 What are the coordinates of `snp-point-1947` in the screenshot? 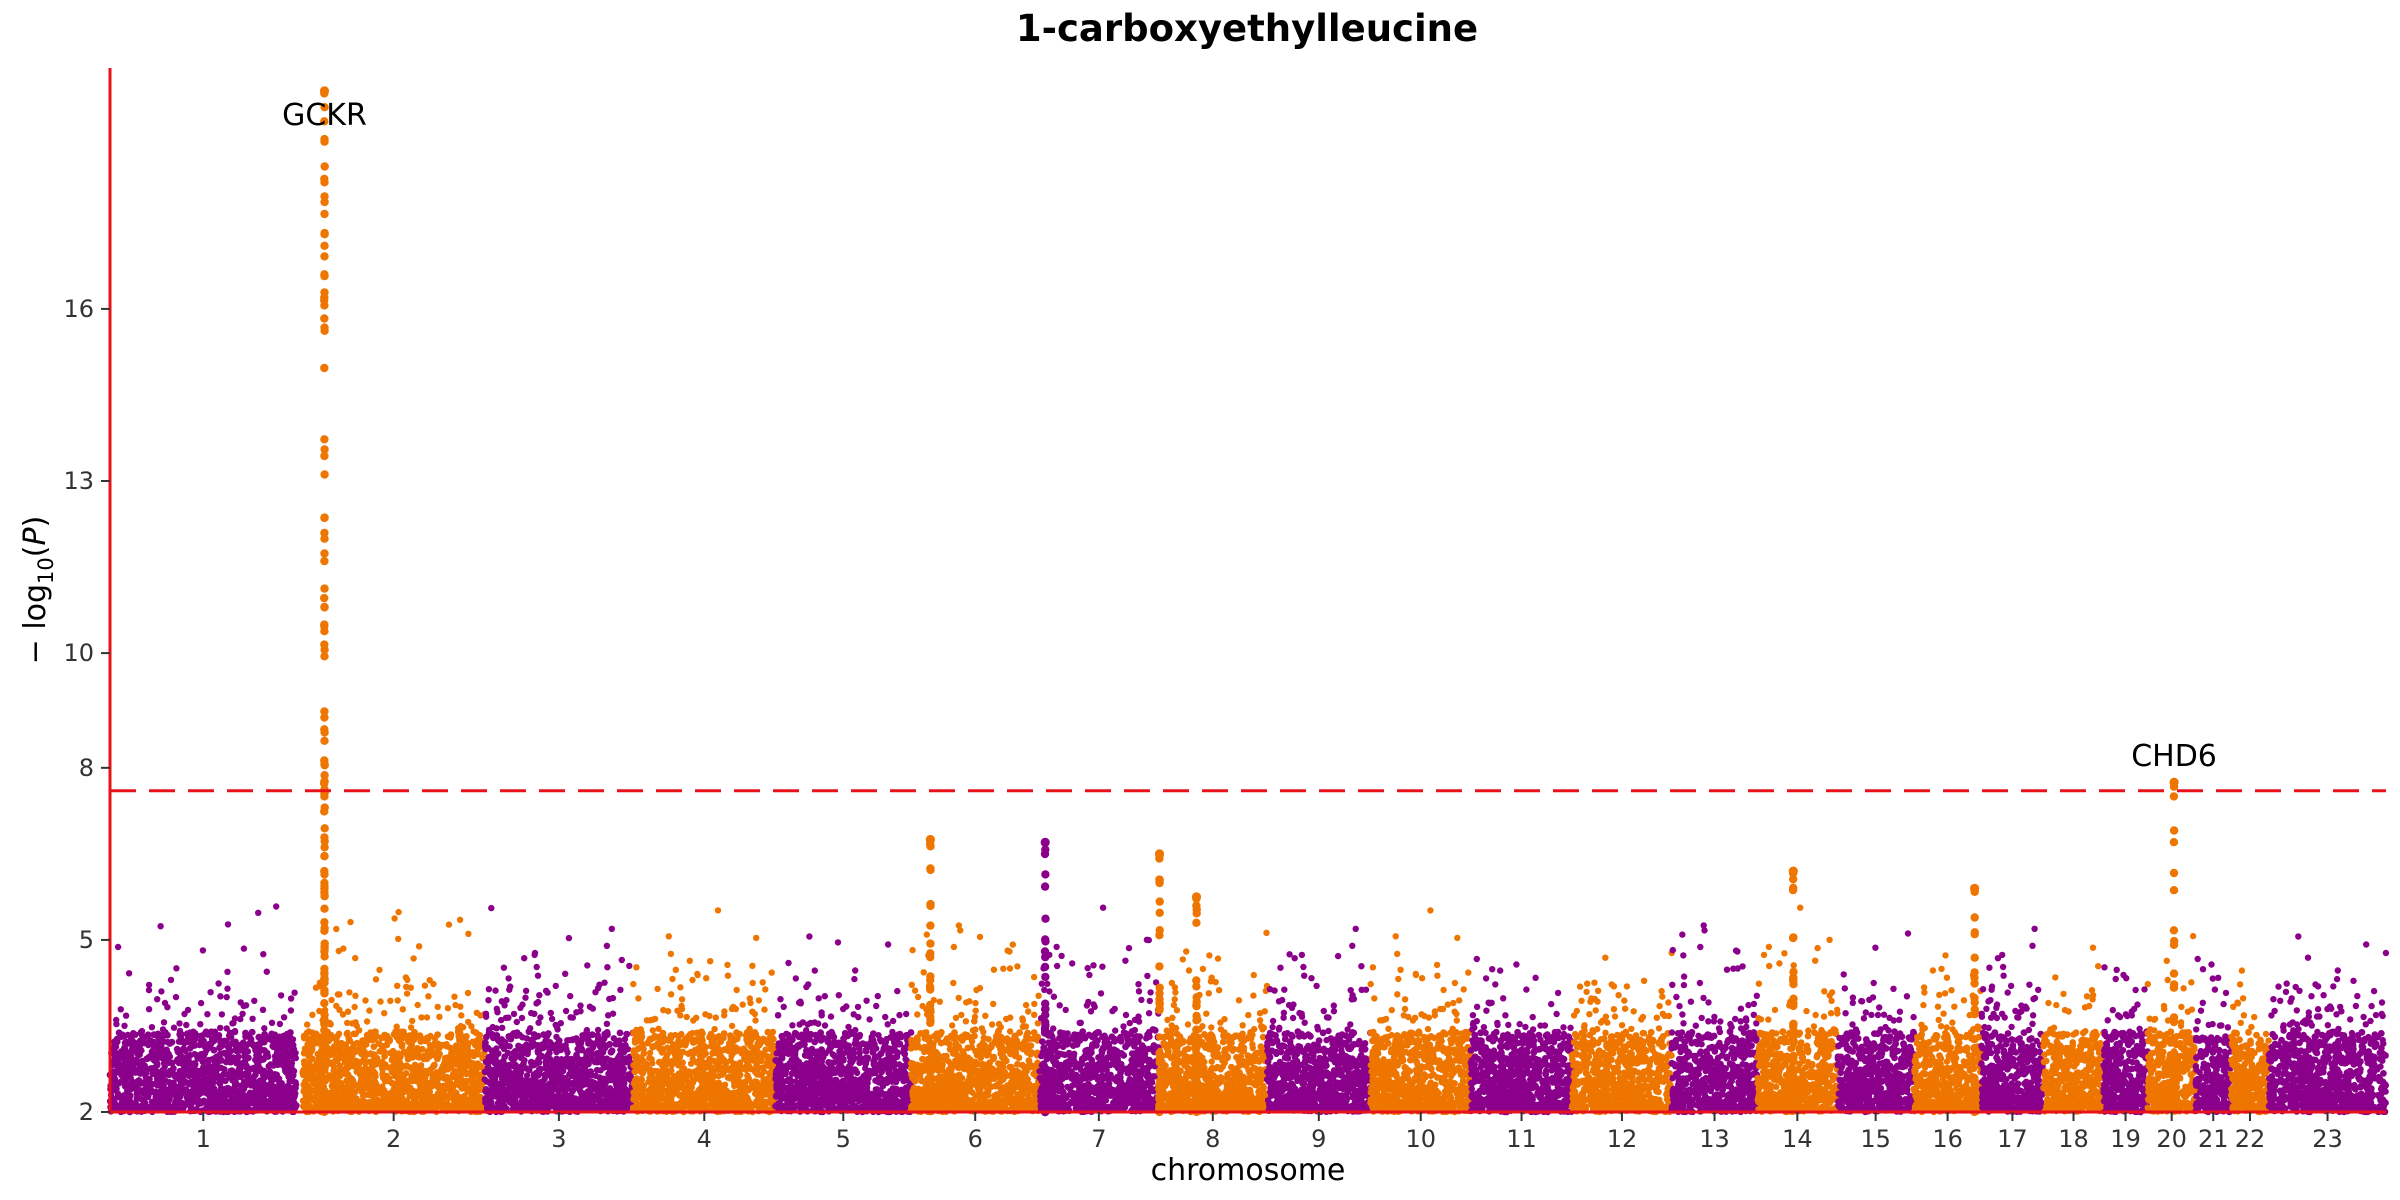 It's located at (413, 958).